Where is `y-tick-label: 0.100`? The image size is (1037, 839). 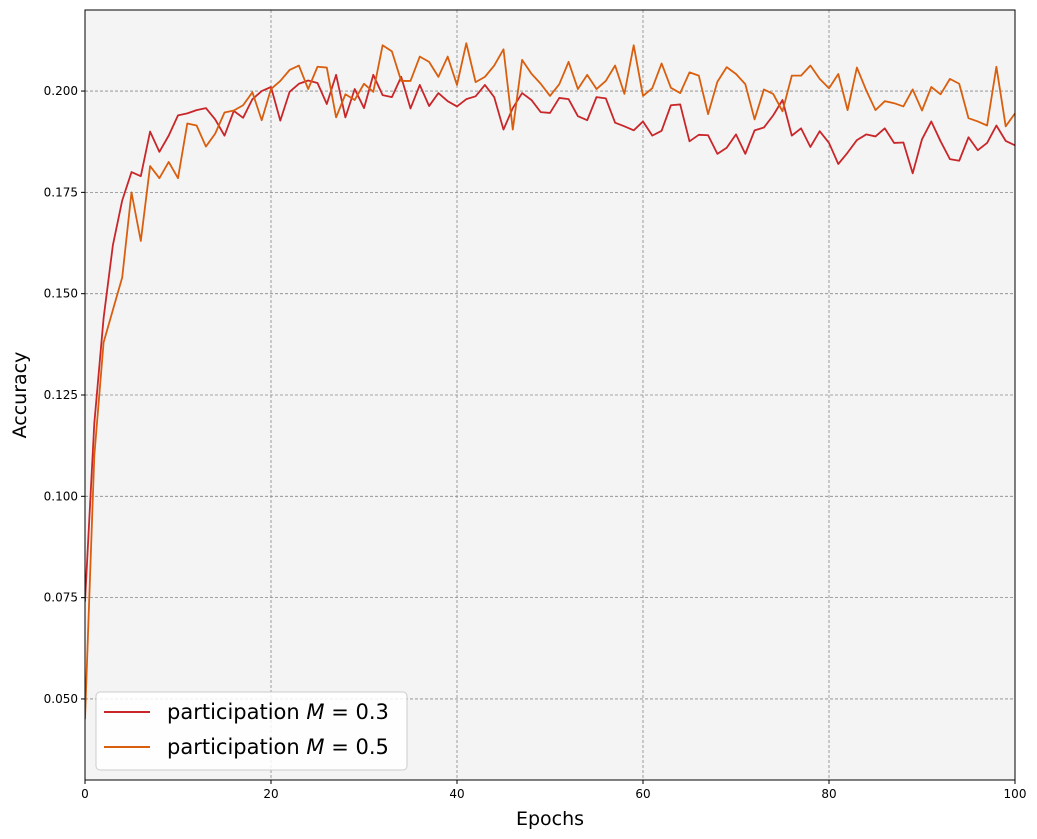 y-tick-label: 0.100 is located at coordinates (61, 496).